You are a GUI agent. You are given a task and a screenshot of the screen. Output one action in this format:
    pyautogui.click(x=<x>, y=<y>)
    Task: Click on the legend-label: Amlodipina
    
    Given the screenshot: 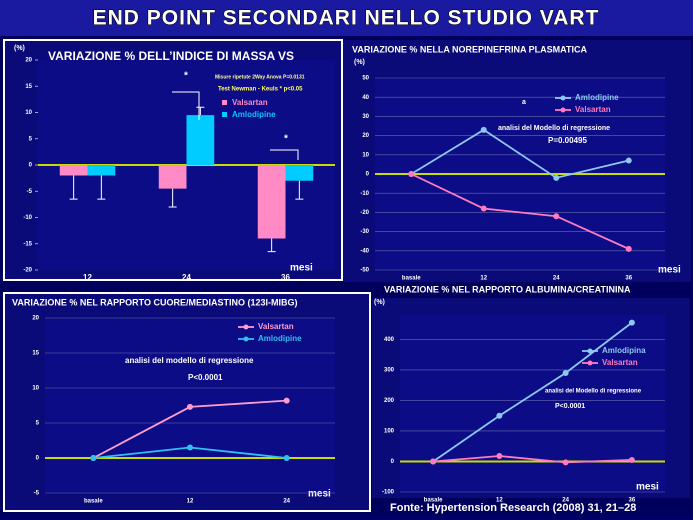 What is the action you would take?
    pyautogui.click(x=624, y=350)
    